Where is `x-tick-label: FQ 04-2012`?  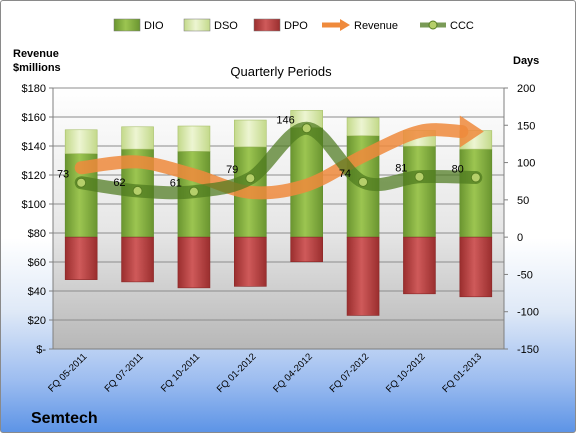 x-tick-label: FQ 04-2012 is located at coordinates (293, 373).